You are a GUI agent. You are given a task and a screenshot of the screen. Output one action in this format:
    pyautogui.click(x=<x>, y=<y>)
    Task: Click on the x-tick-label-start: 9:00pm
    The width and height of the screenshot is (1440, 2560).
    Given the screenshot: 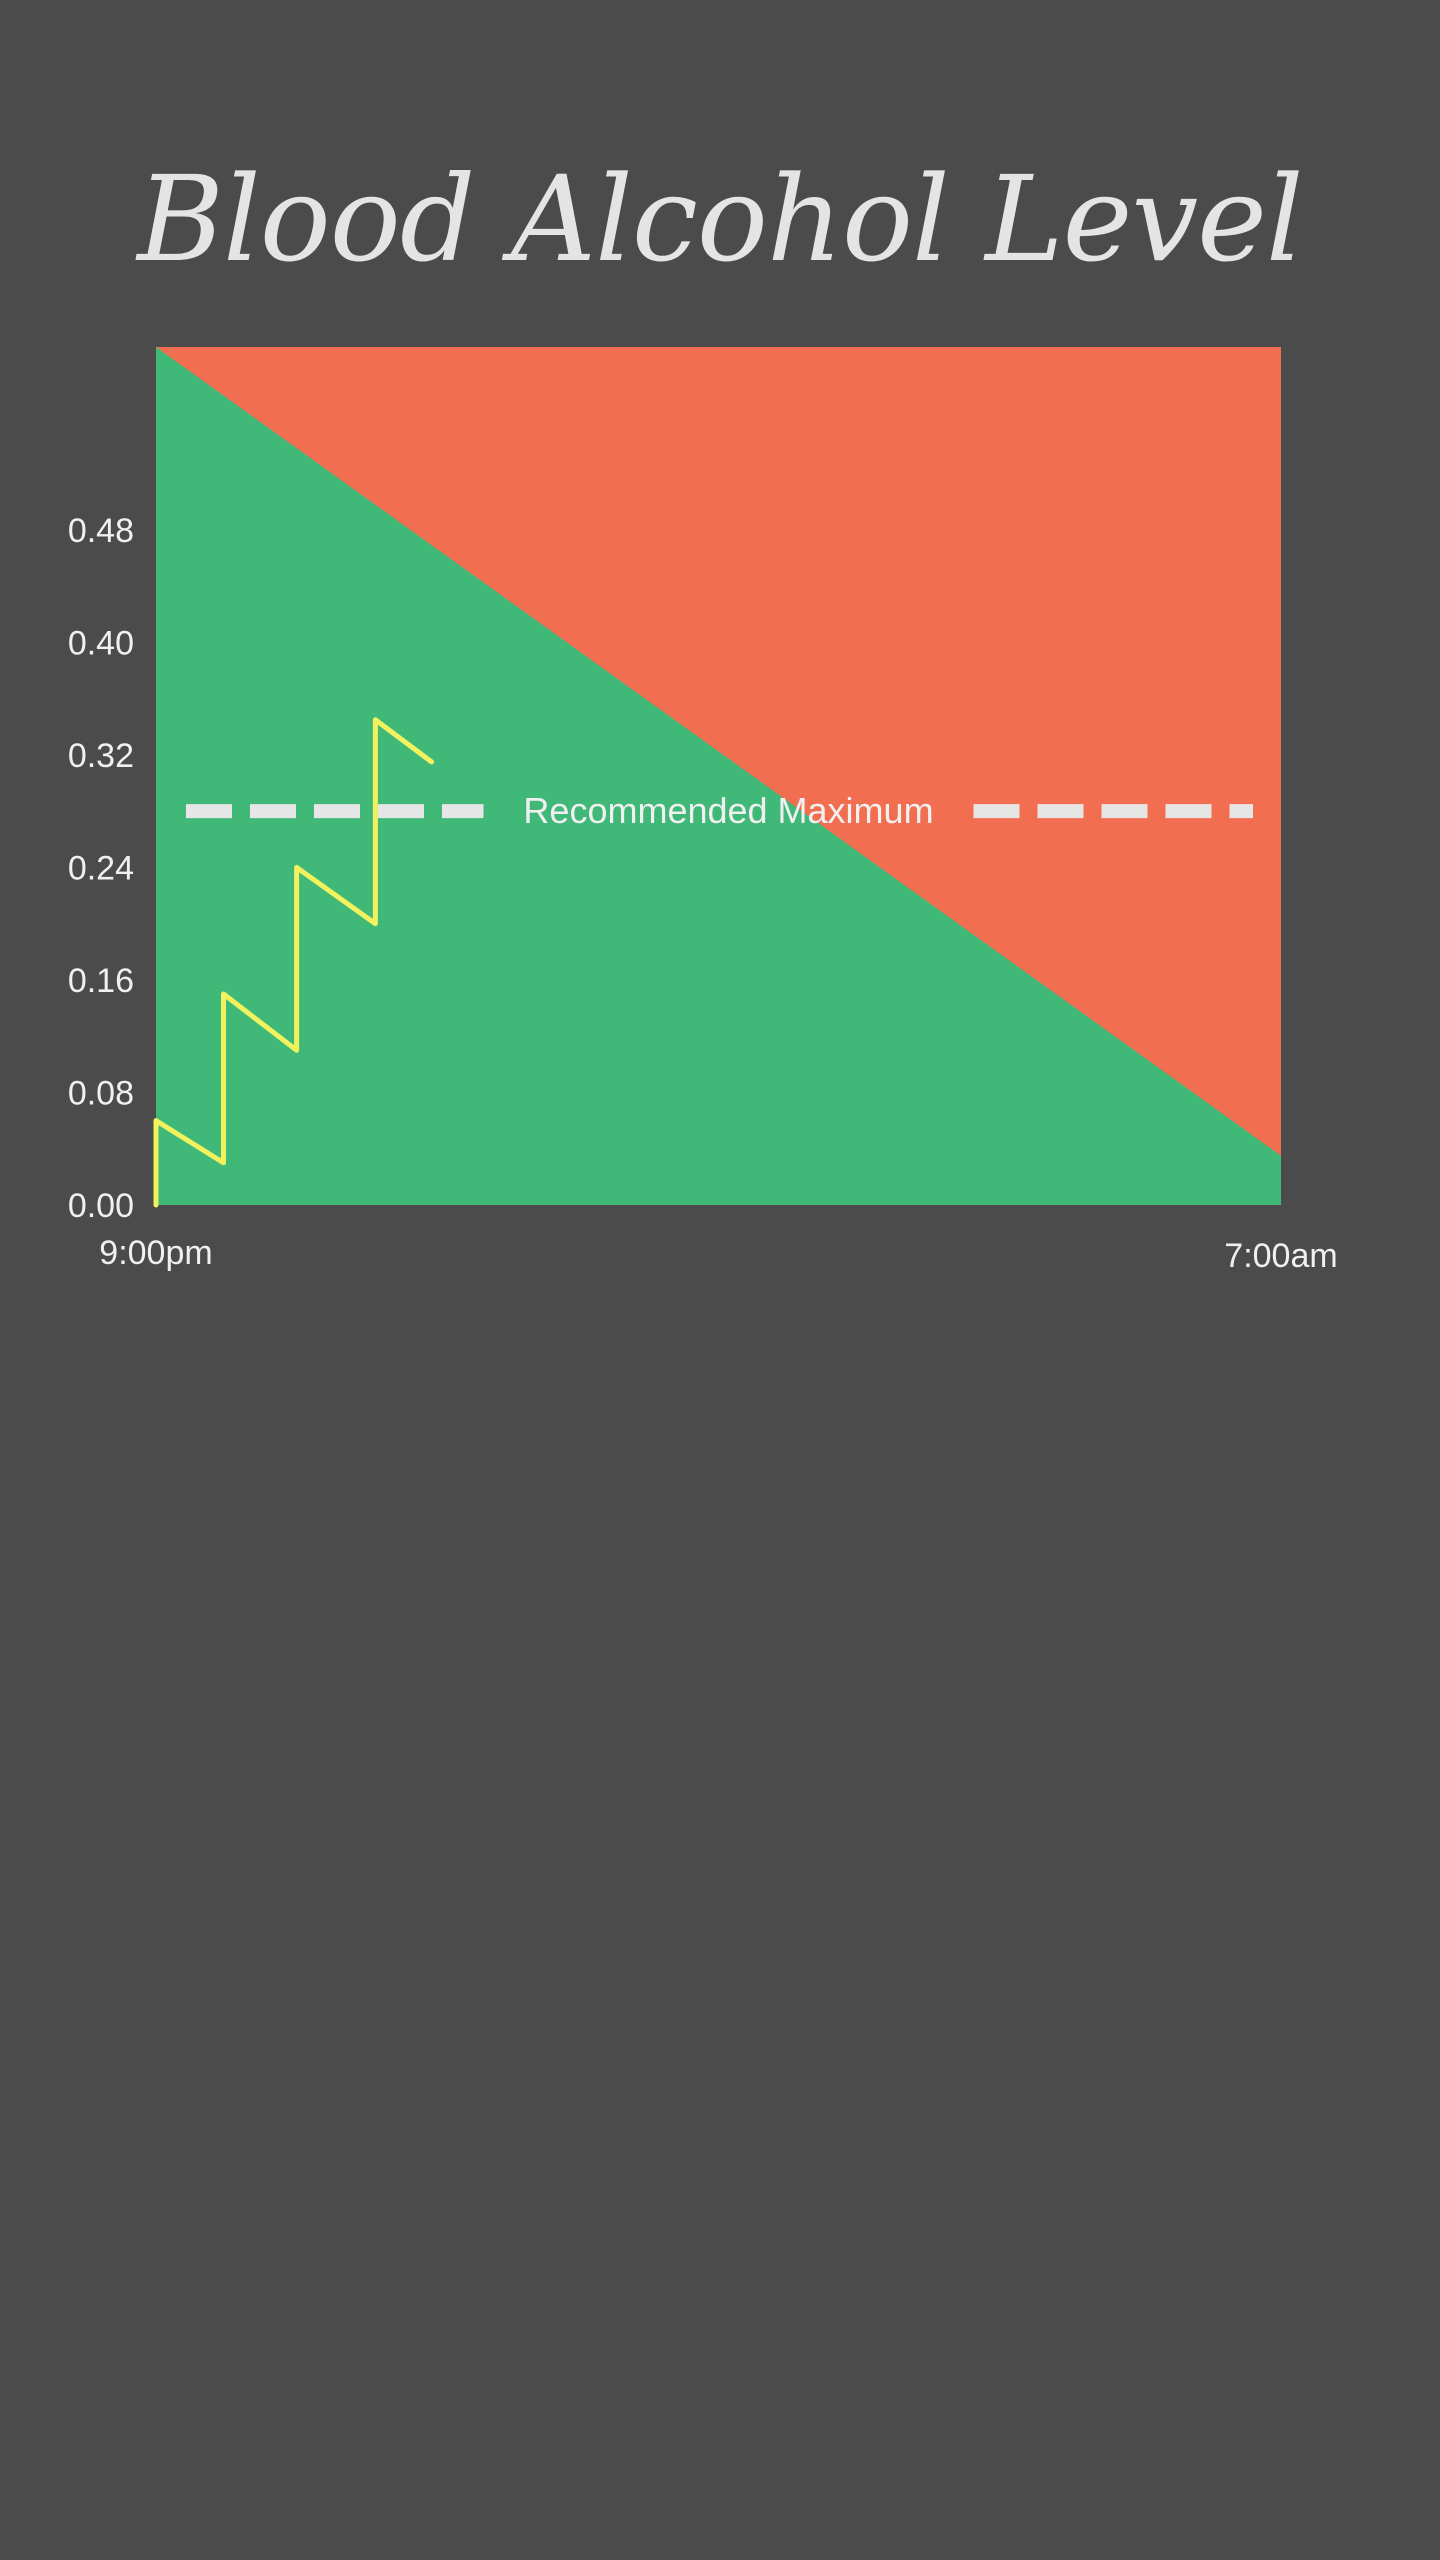 What is the action you would take?
    pyautogui.click(x=155, y=1253)
    